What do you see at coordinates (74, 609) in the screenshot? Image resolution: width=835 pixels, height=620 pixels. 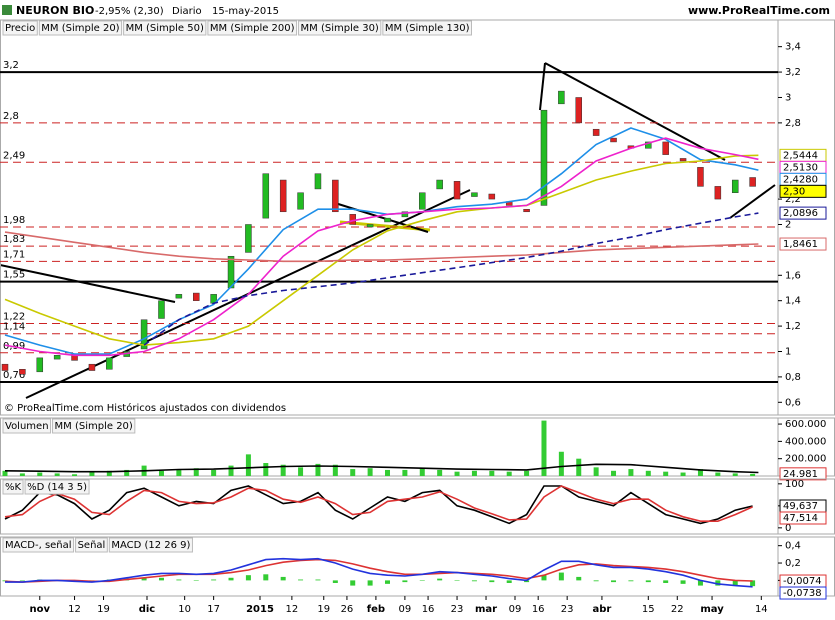 I see `x-tick-label: 12` at bounding box center [74, 609].